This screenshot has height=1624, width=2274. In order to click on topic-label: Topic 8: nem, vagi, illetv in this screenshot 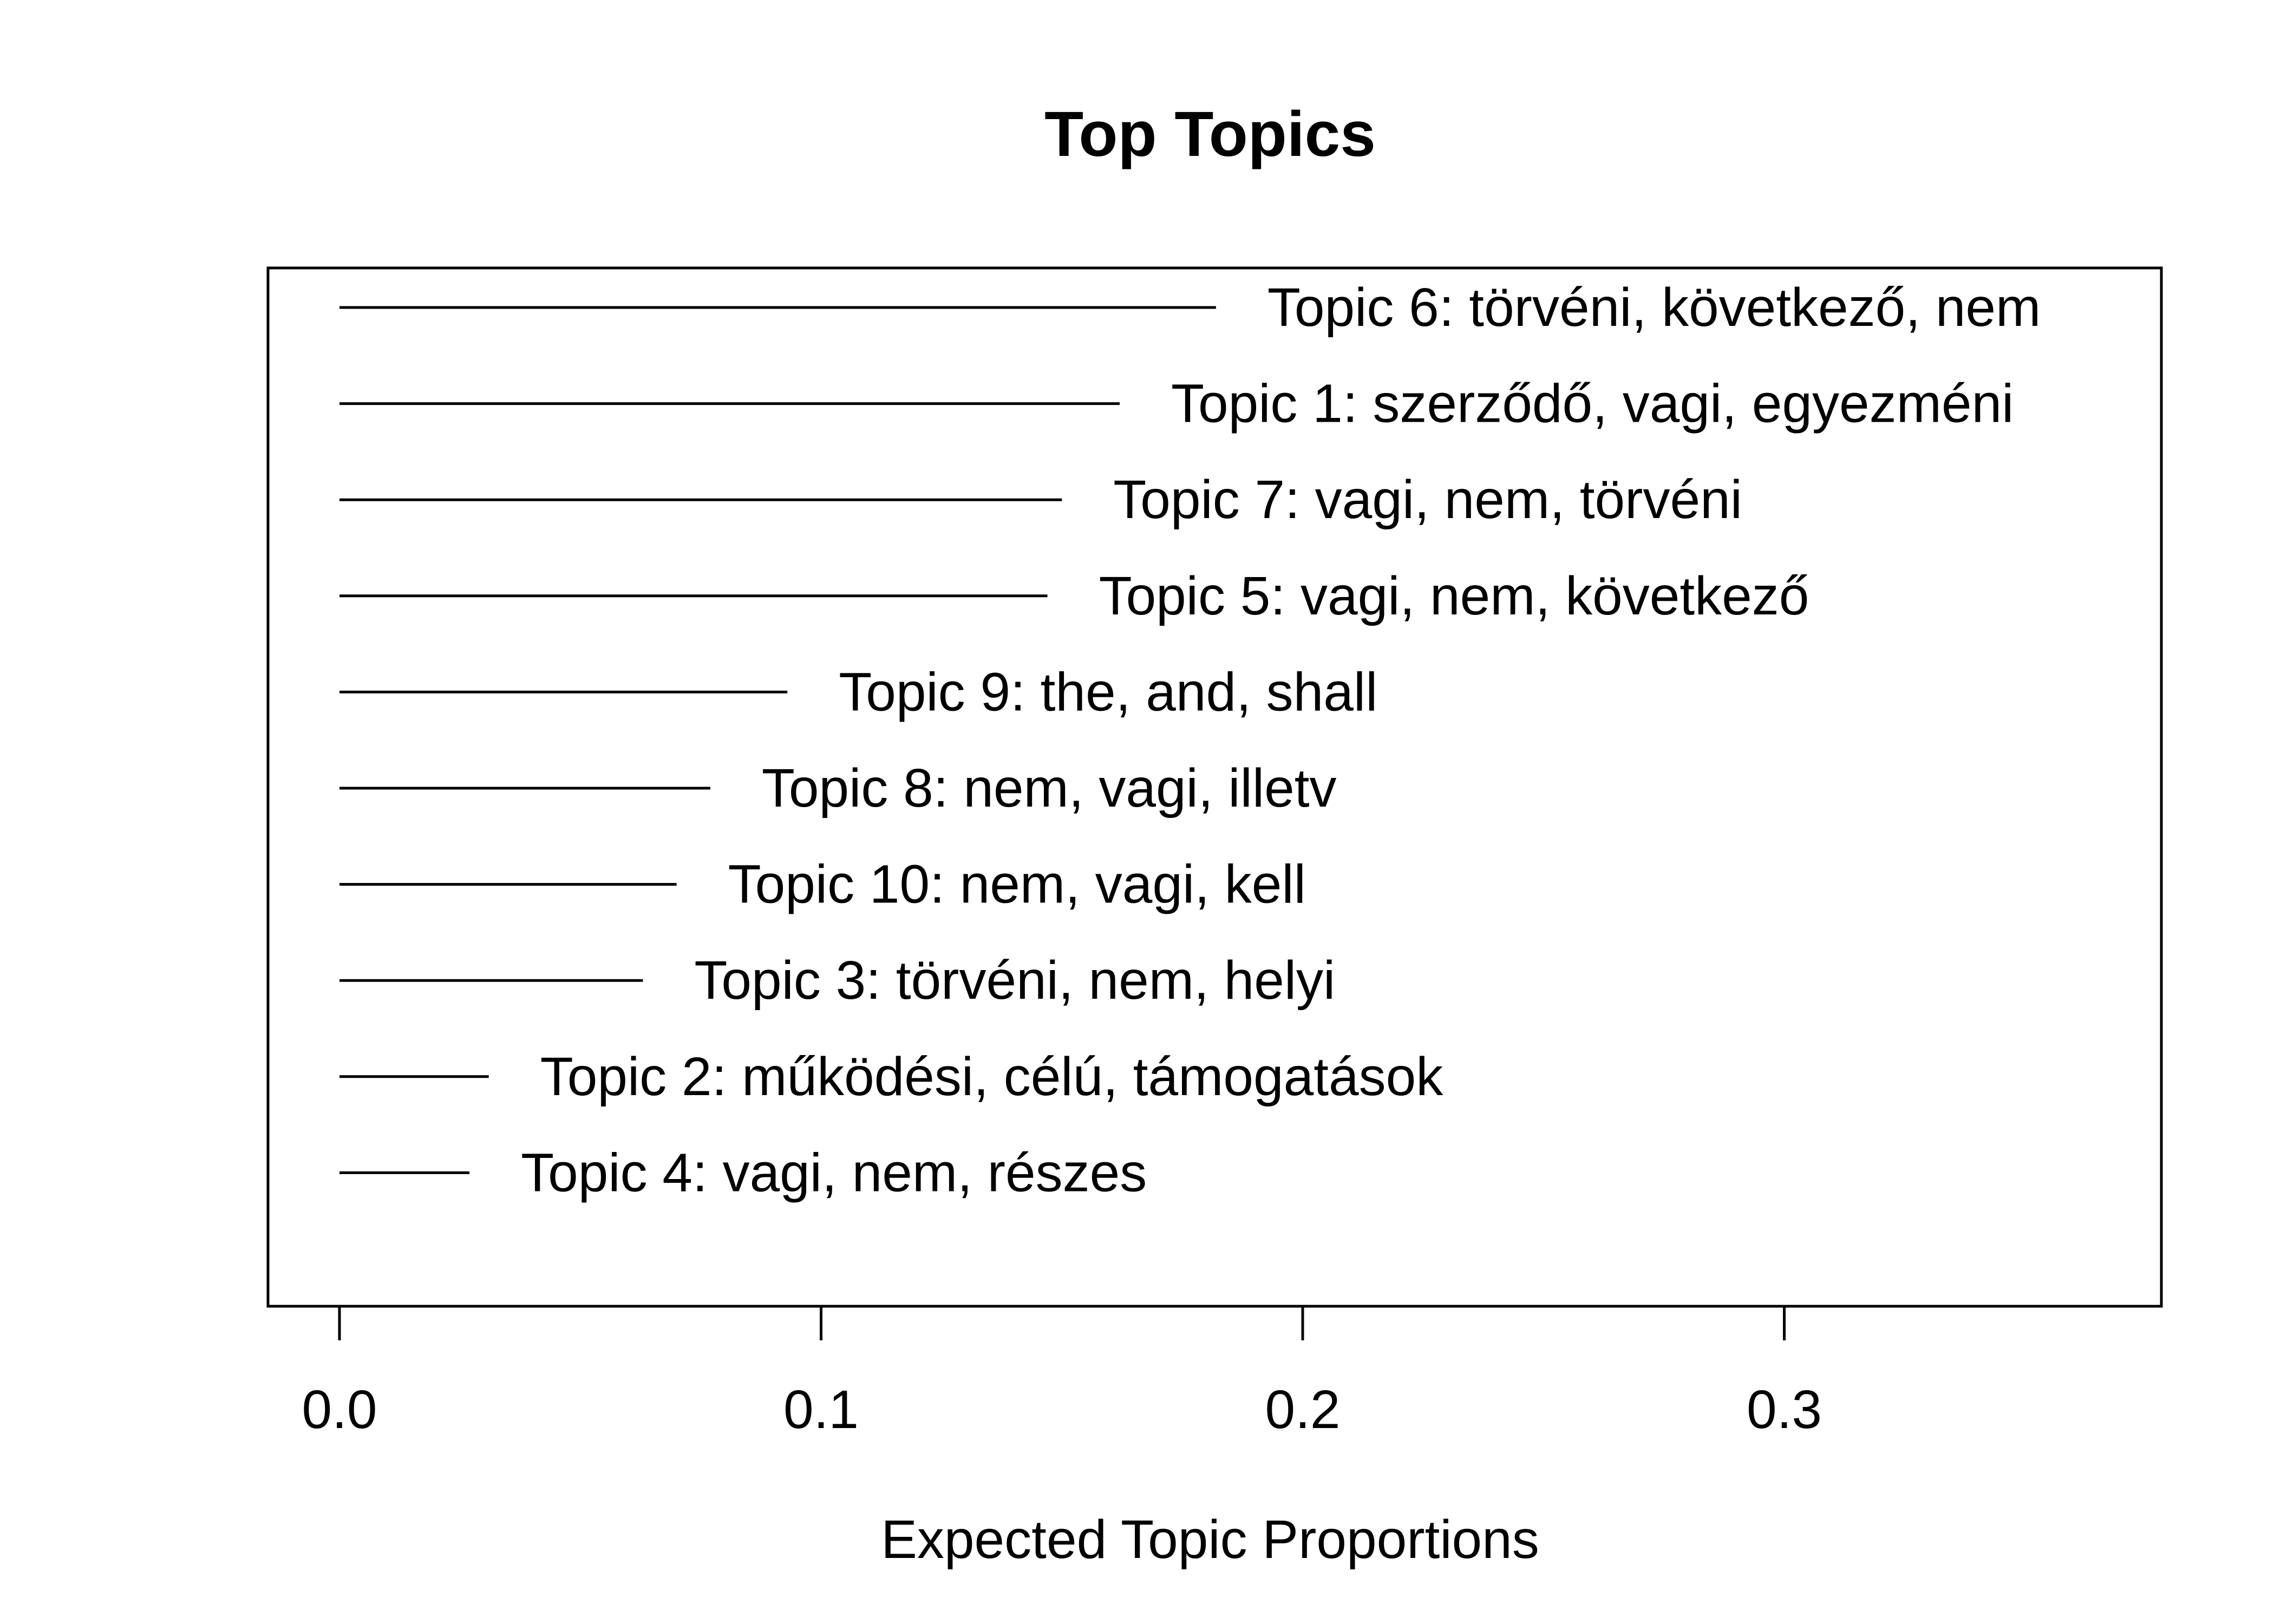, I will do `click(1050, 788)`.